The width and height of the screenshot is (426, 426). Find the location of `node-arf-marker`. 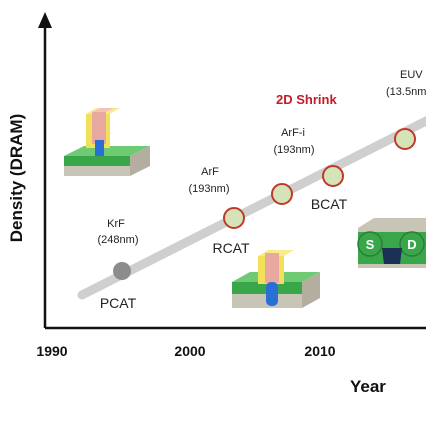

node-arf-marker is located at coordinates (234, 218).